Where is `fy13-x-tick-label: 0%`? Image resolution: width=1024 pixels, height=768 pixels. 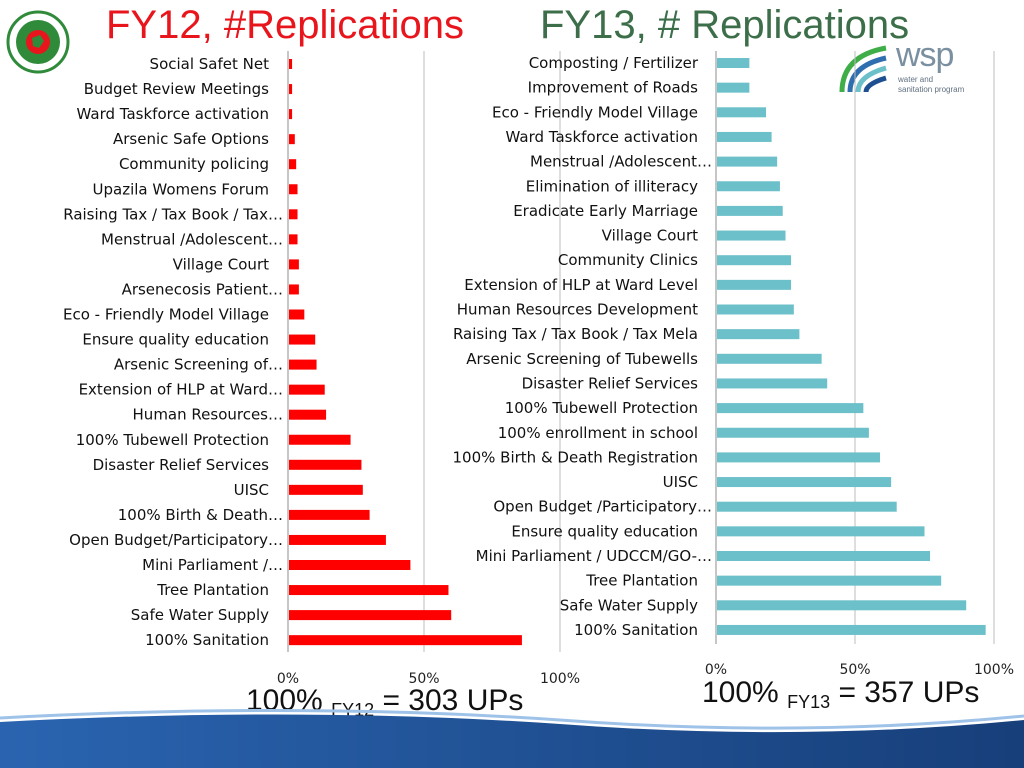 fy13-x-tick-label: 0% is located at coordinates (716, 670).